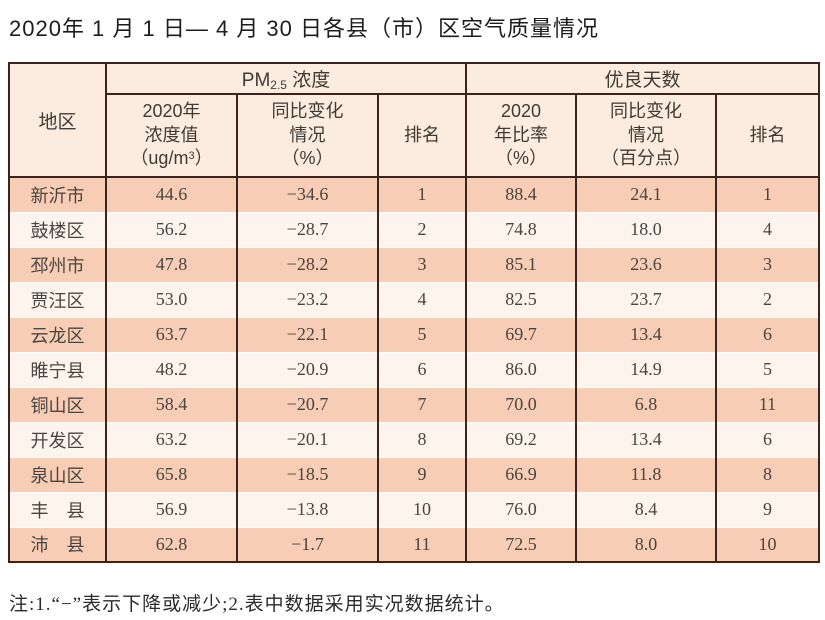 This screenshot has height=620, width=825. Describe the element at coordinates (520, 474) in the screenshot. I see `cell-good-ratio: 66.9` at that location.